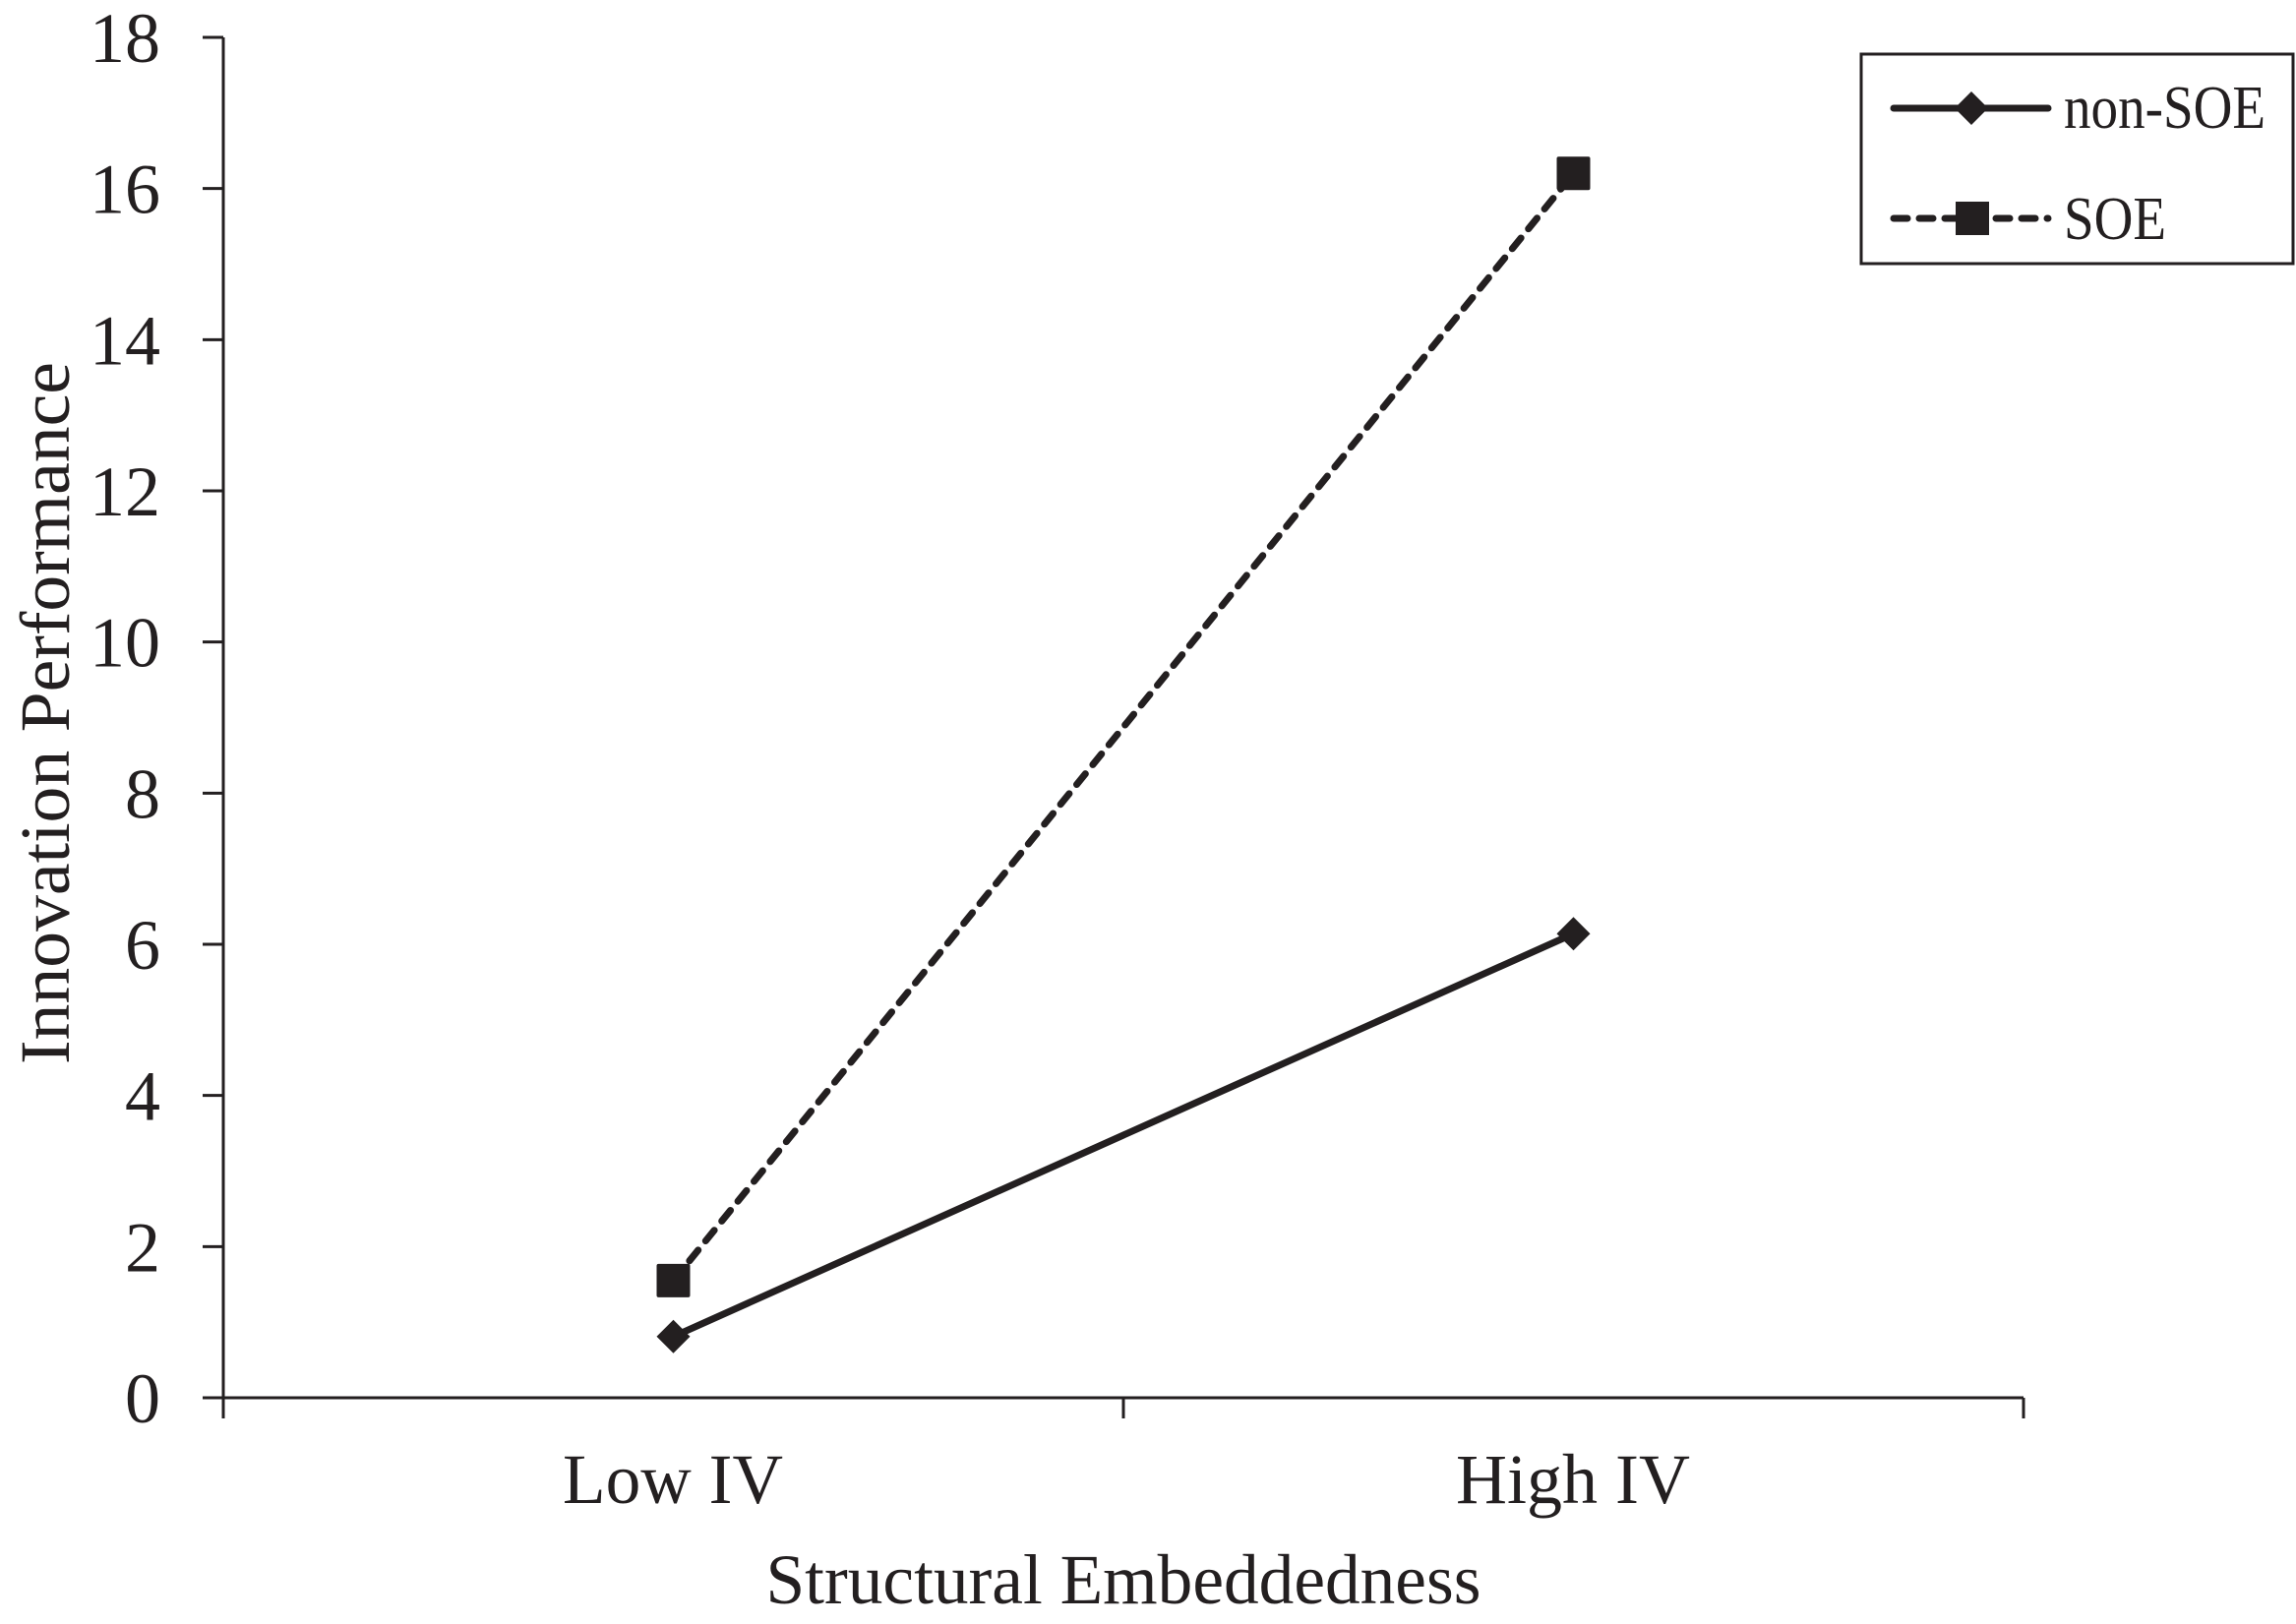 The height and width of the screenshot is (1624, 2296). I want to click on y-tick-label: 8, so click(142, 793).